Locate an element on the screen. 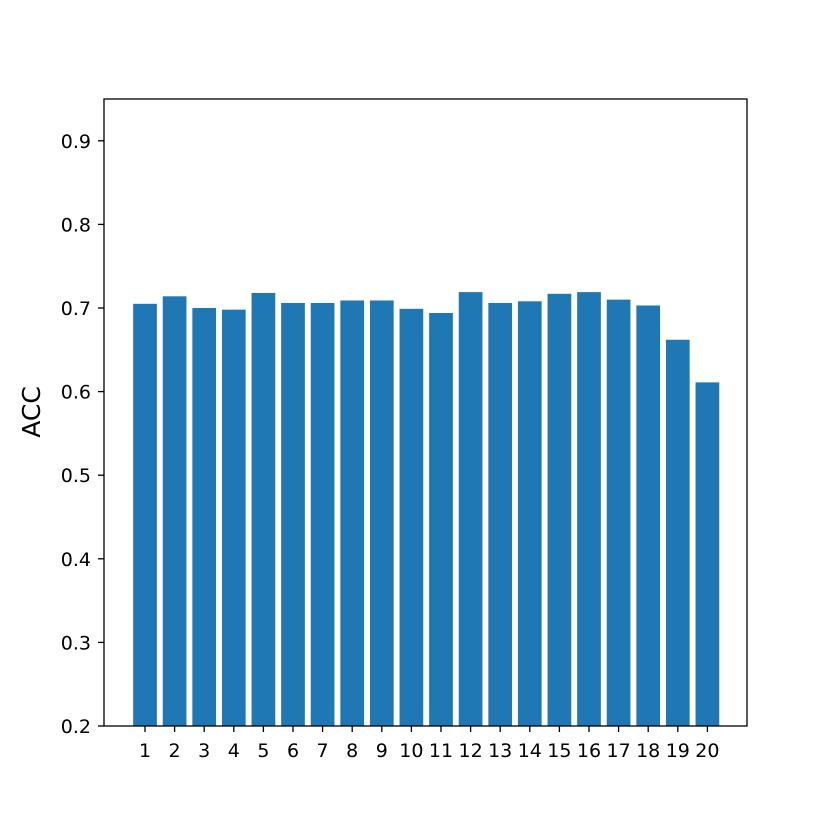 The height and width of the screenshot is (830, 830). x-tick-label: 5 is located at coordinates (263, 751).